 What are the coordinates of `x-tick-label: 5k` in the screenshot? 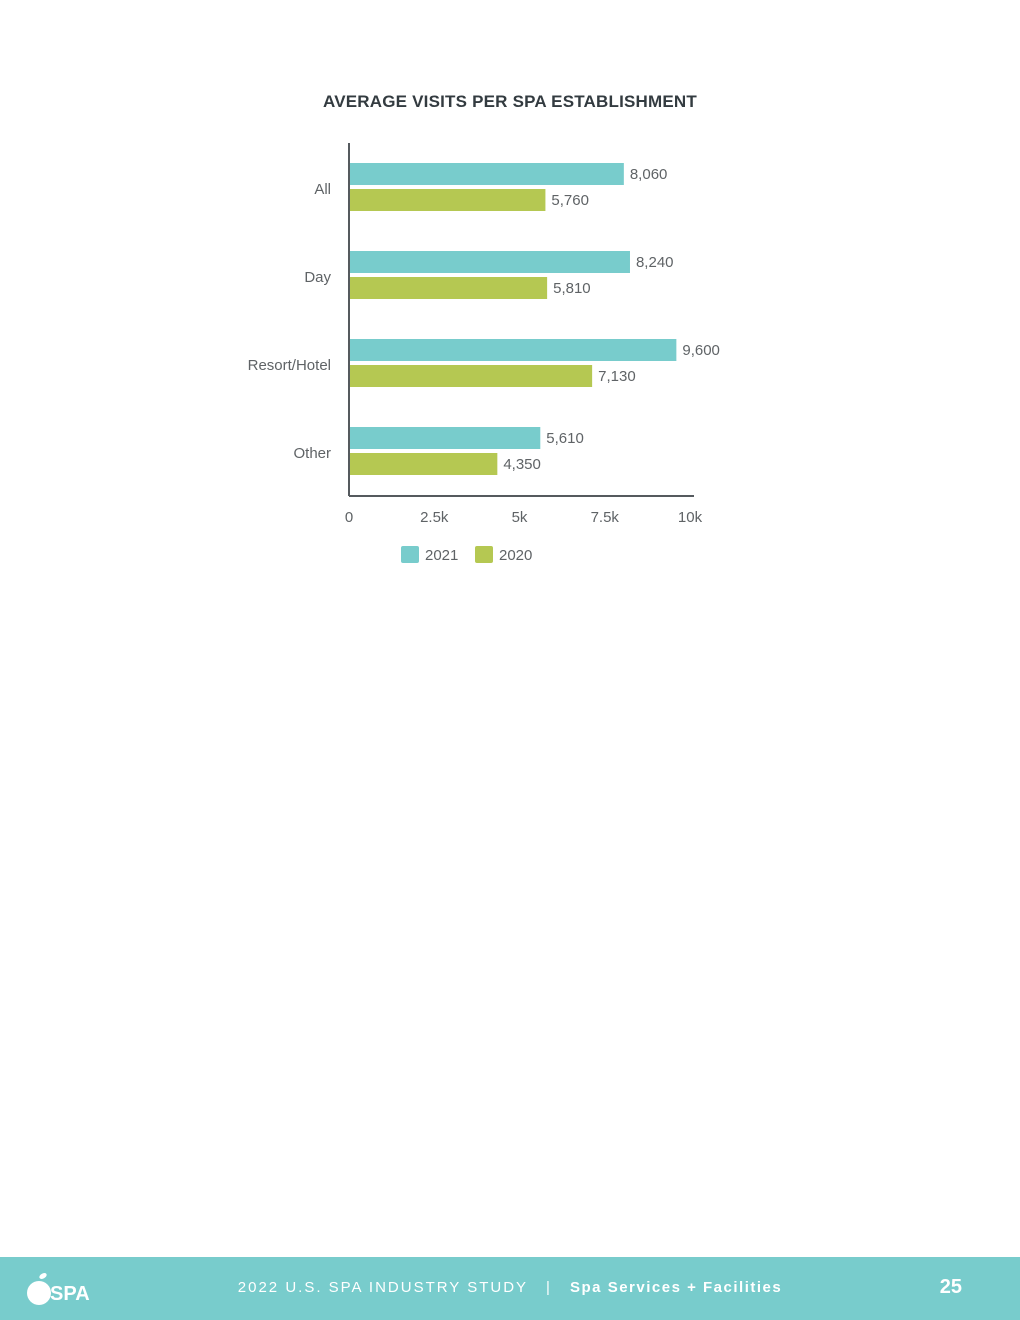 It's located at (520, 517).